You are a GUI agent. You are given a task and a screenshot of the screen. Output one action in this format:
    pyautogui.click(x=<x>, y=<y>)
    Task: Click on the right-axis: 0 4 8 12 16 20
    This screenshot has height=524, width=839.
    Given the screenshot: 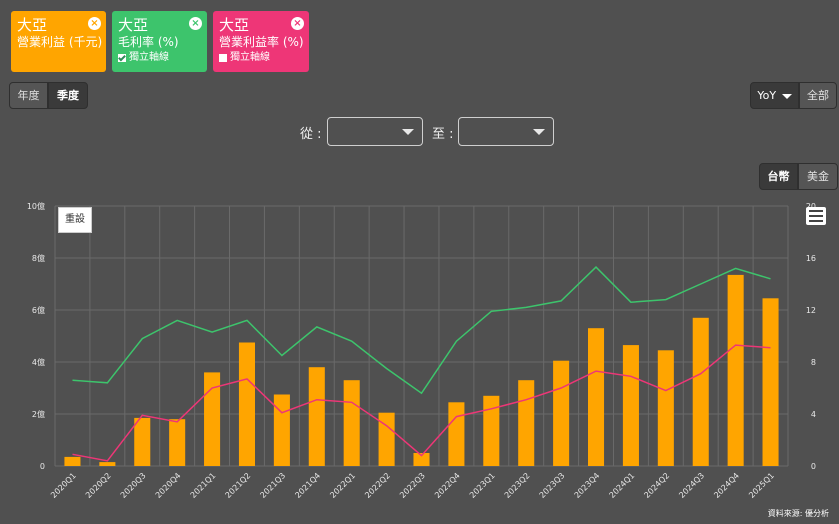 What is the action you would take?
    pyautogui.click(x=811, y=336)
    